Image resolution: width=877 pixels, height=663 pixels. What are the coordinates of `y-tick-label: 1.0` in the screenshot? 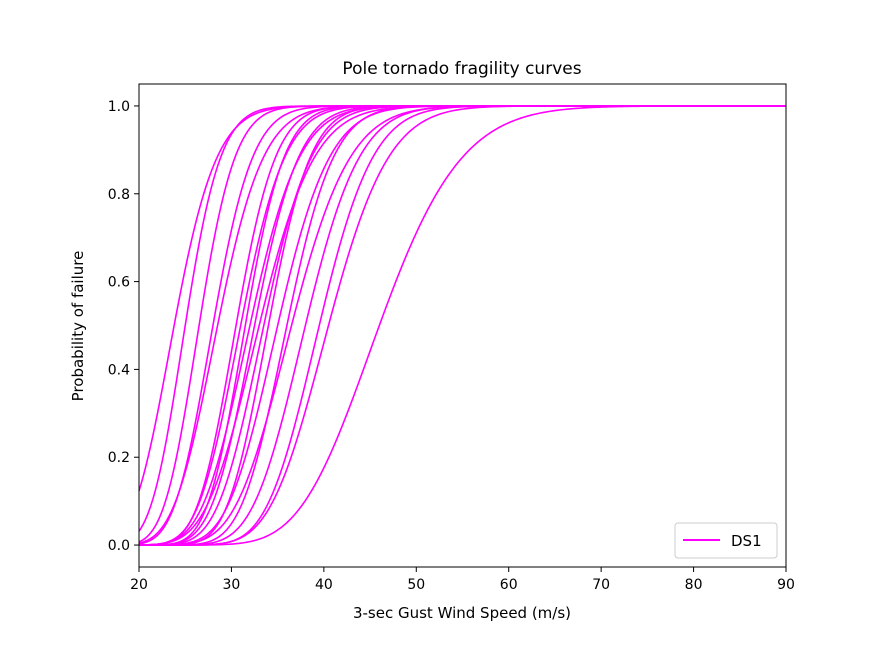 It's located at (119, 107).